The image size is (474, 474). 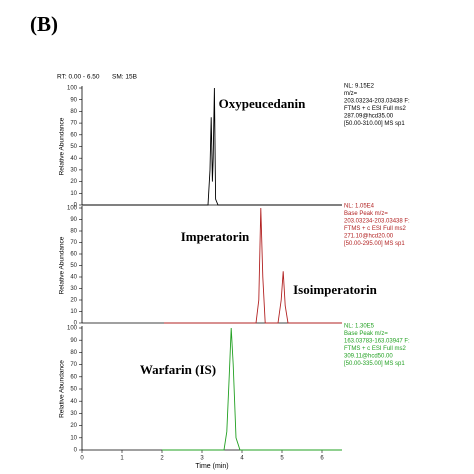 What do you see at coordinates (215, 236) in the screenshot?
I see `peak-annotation: Imperatorin` at bounding box center [215, 236].